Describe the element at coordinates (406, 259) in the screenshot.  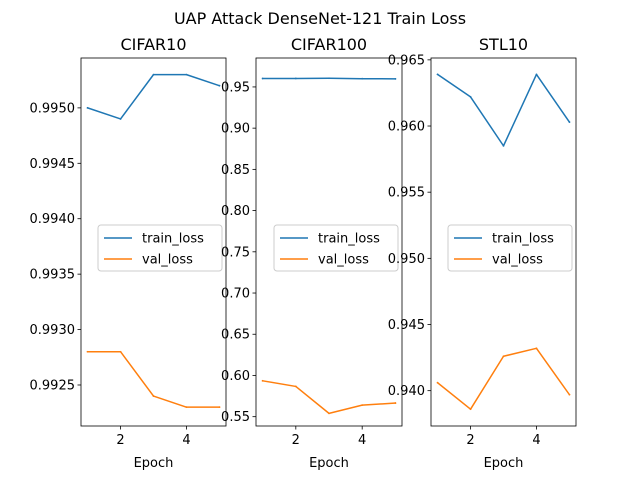
I see `y-tick-label: 0.950` at that location.